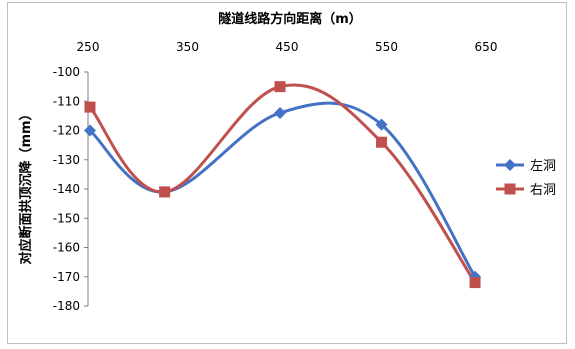  What do you see at coordinates (66, 131) in the screenshot?
I see `y-tick-label: -120` at bounding box center [66, 131].